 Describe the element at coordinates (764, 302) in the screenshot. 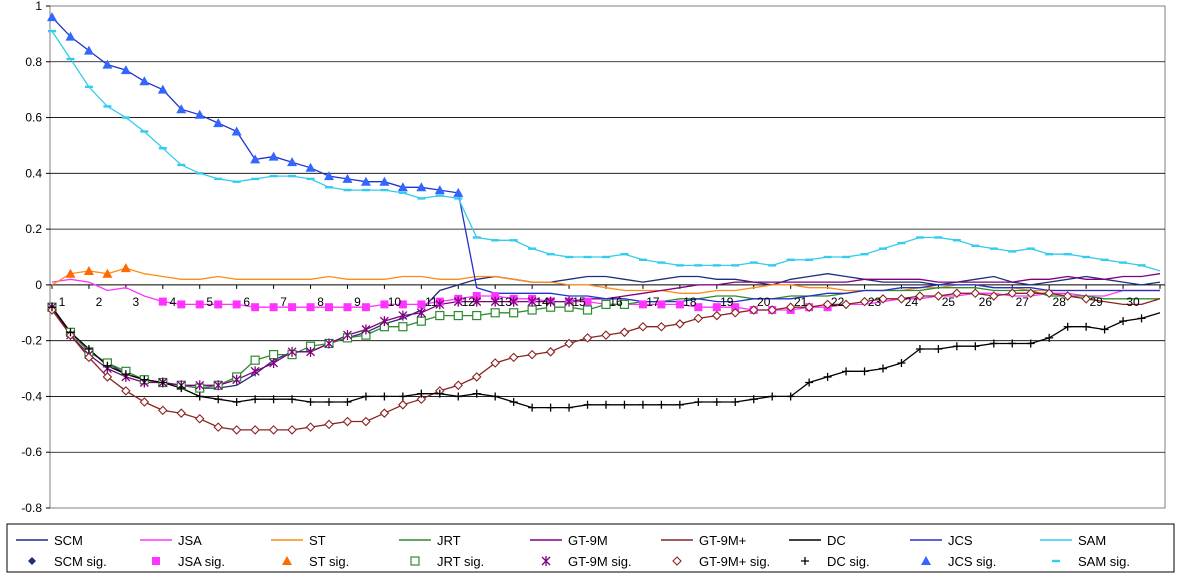

I see `x-tick-label: 20` at that location.